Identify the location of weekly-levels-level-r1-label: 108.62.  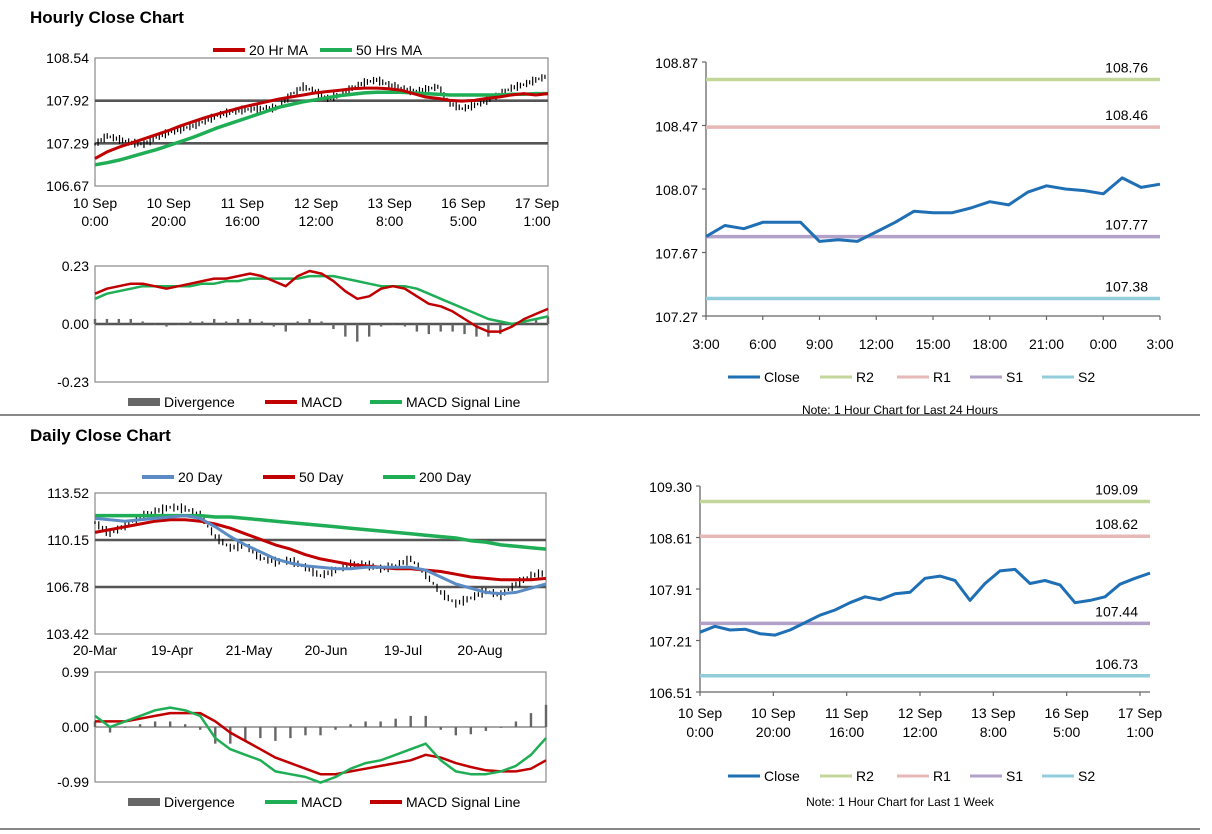
(1116, 524).